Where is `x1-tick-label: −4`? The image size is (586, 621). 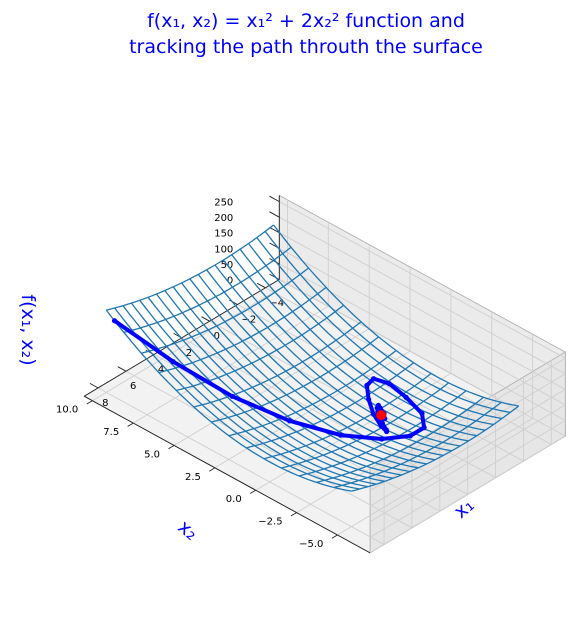
x1-tick-label: −4 is located at coordinates (276, 303).